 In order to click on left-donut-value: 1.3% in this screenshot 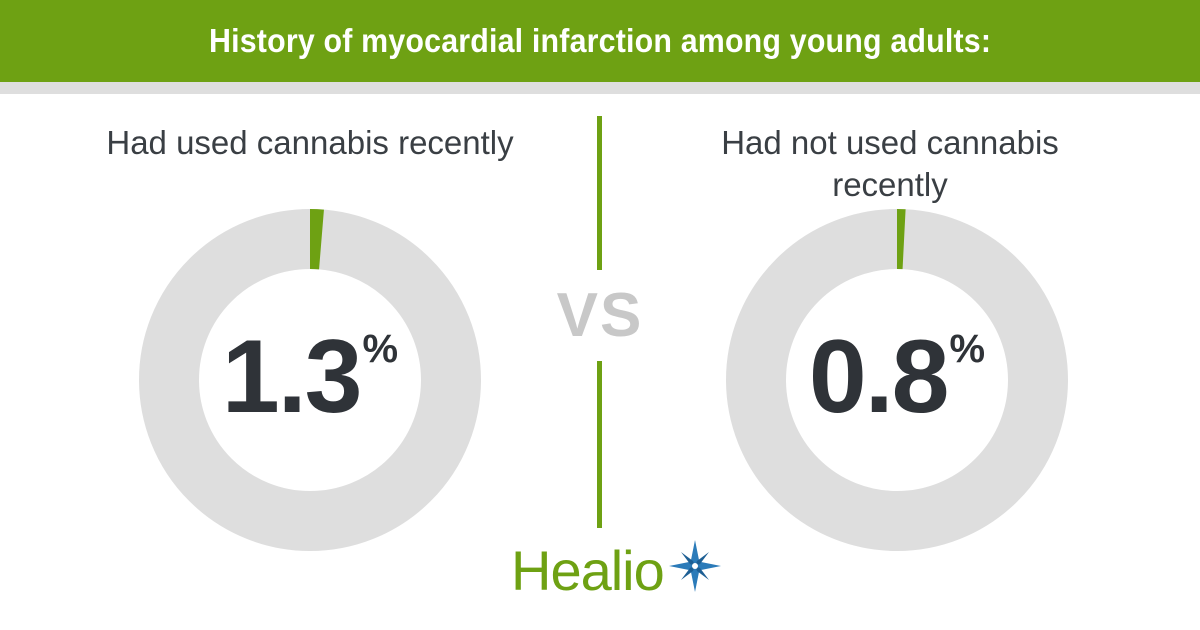, I will do `click(310, 377)`.